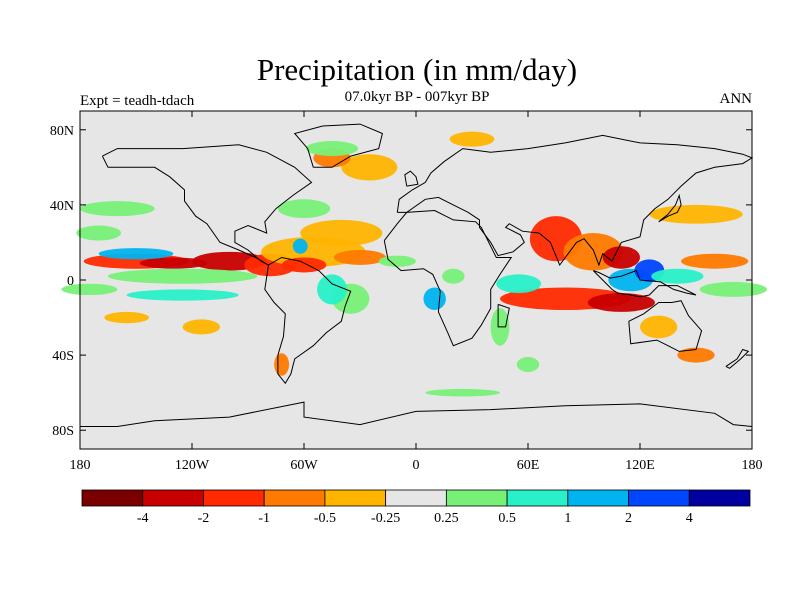  Describe the element at coordinates (62, 206) in the screenshot. I see `lat-tick-label: 40N` at that location.